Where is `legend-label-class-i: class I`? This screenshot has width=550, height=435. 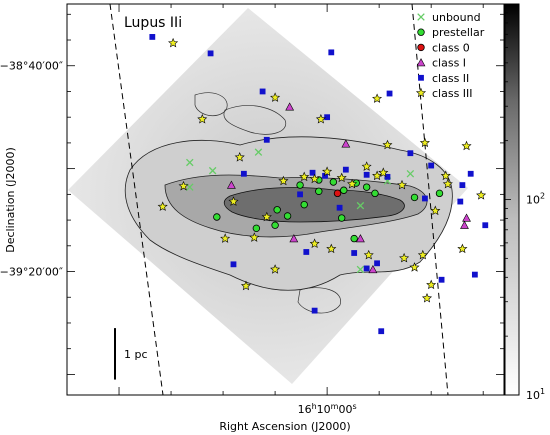
legend-label-class-i: class I is located at coordinates (449, 63).